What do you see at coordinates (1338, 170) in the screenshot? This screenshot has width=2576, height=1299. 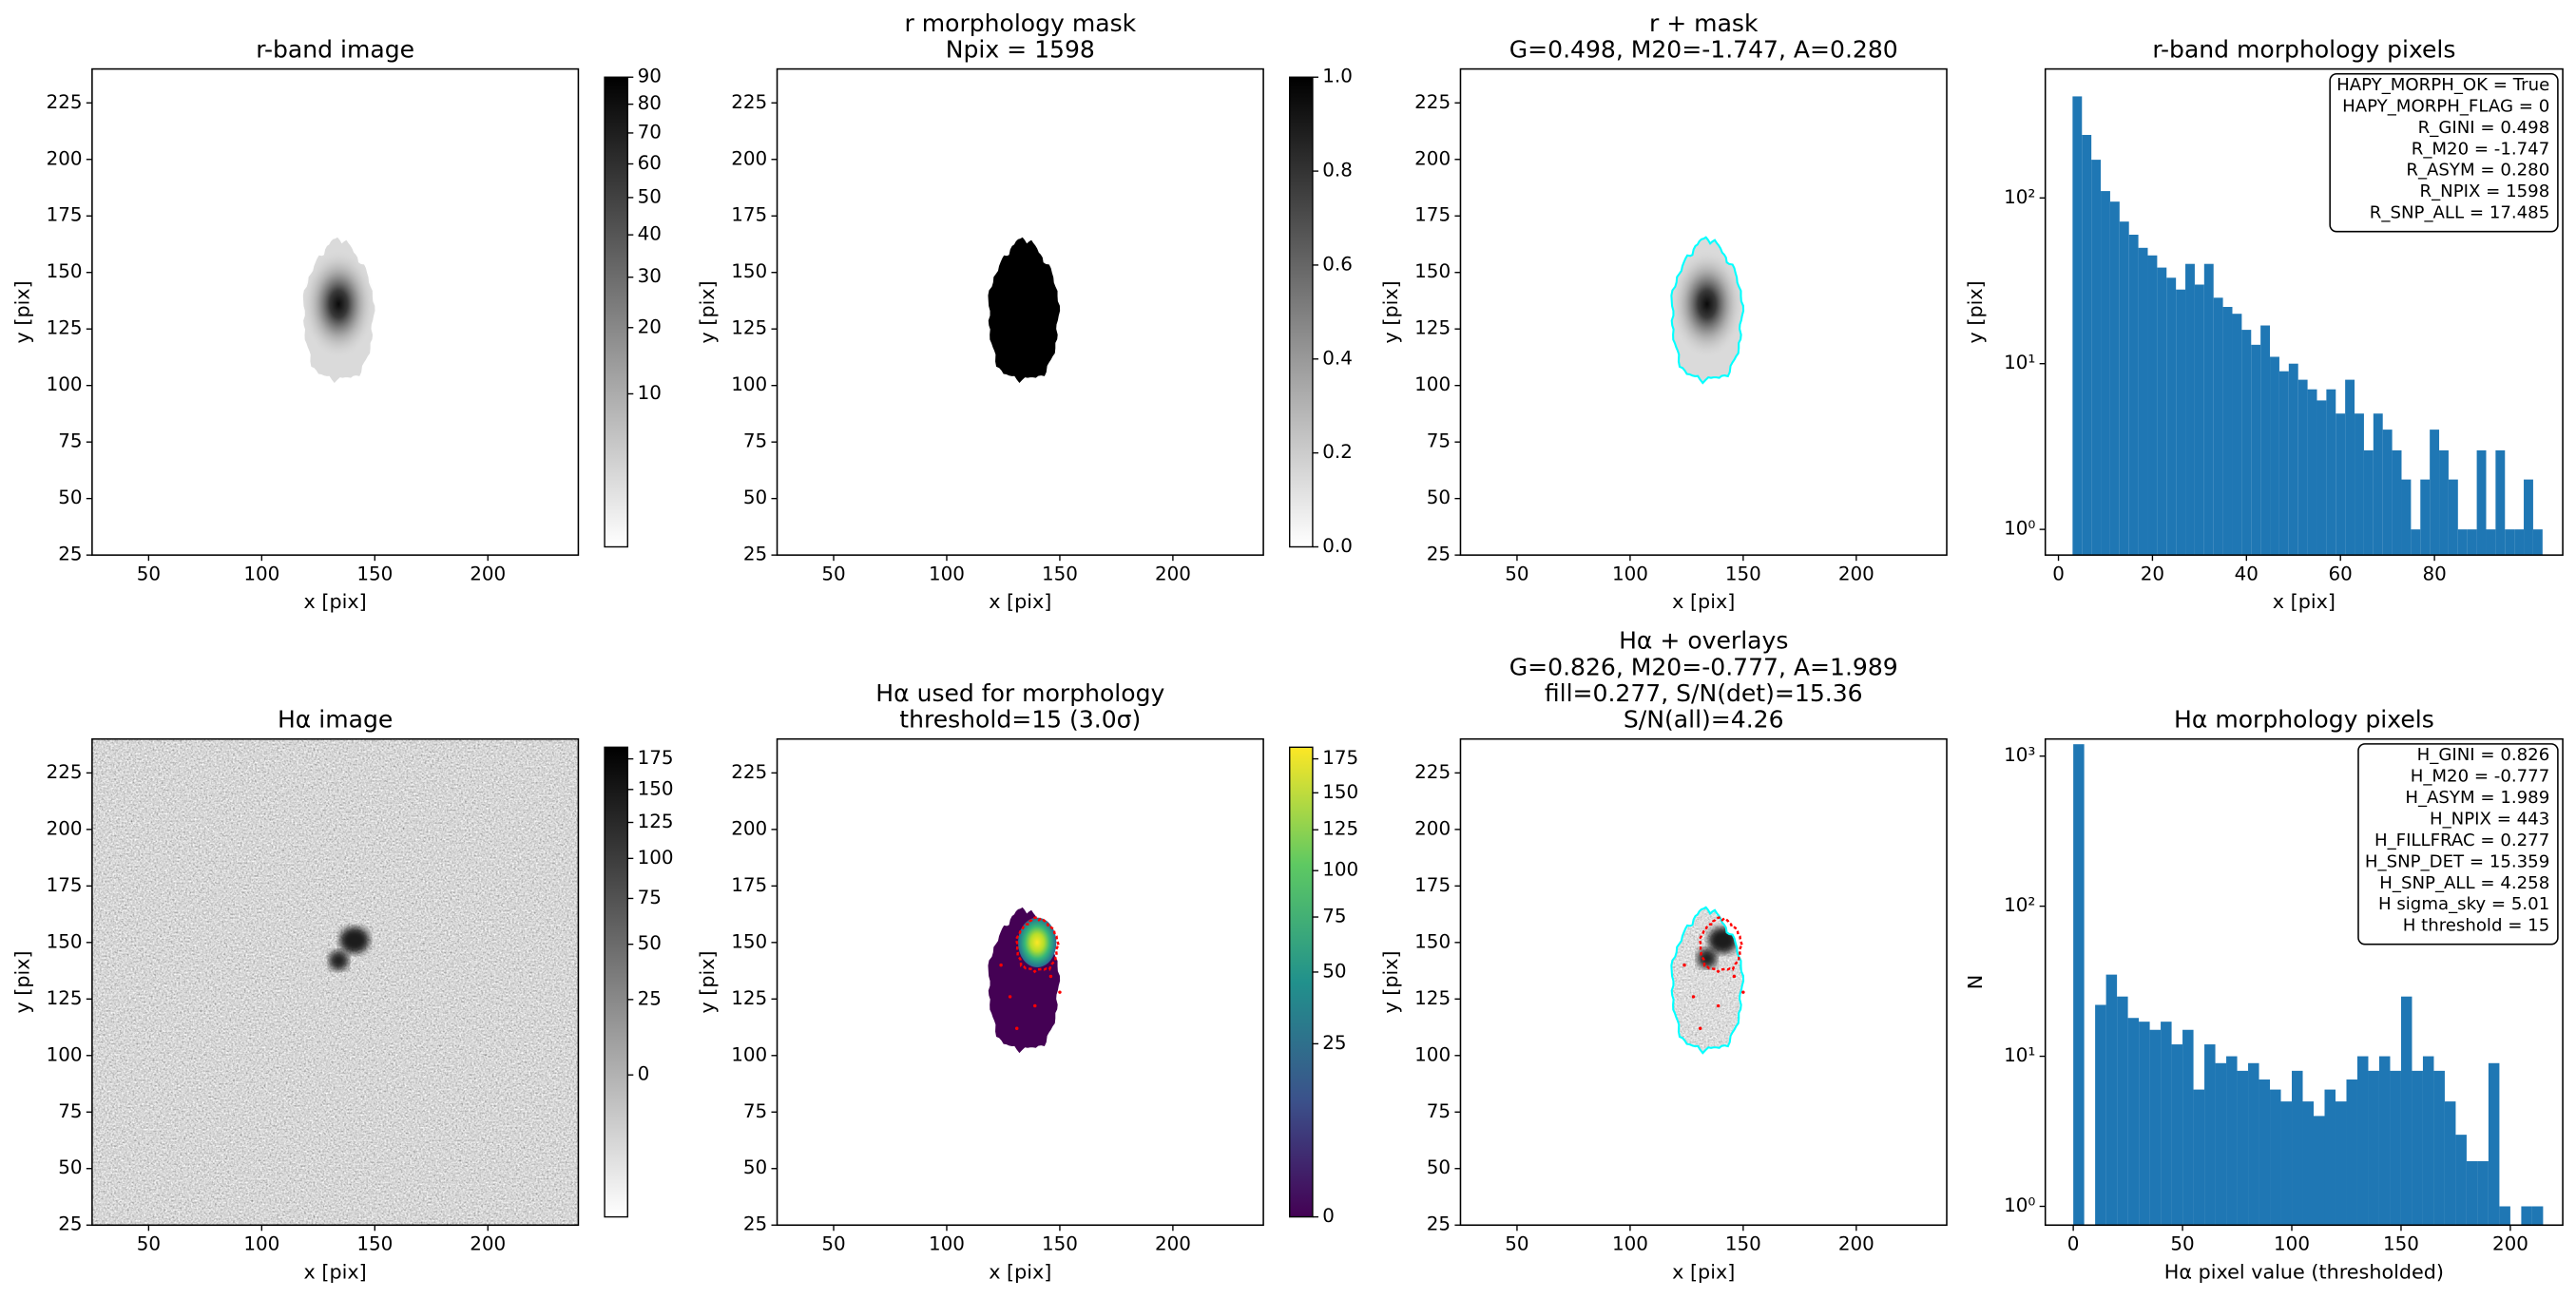 I see `colorbar-tick-label: 0.8` at bounding box center [1338, 170].